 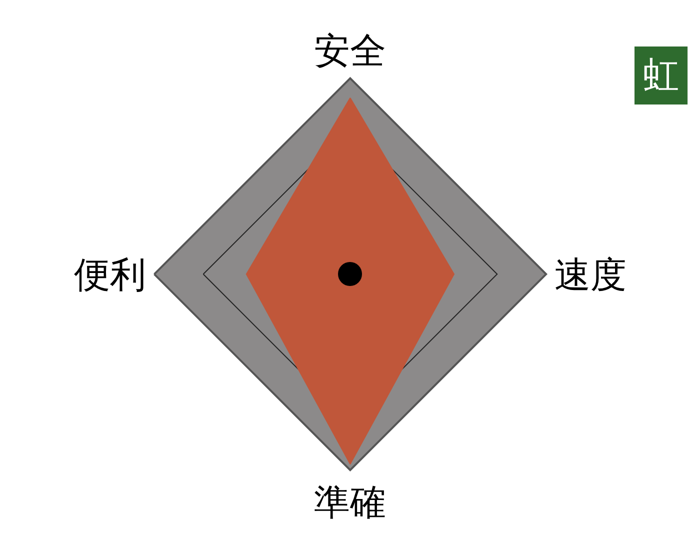 What do you see at coordinates (661, 75) in the screenshot?
I see `text: 虹` at bounding box center [661, 75].